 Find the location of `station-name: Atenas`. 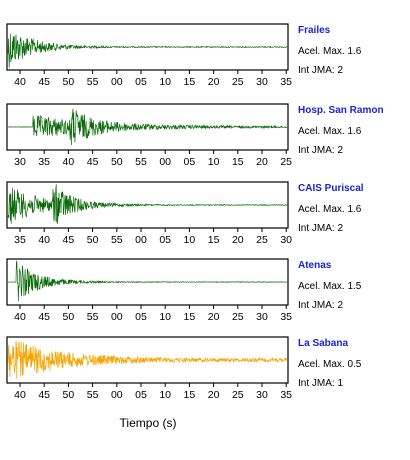

station-name: Atenas is located at coordinates (315, 265).